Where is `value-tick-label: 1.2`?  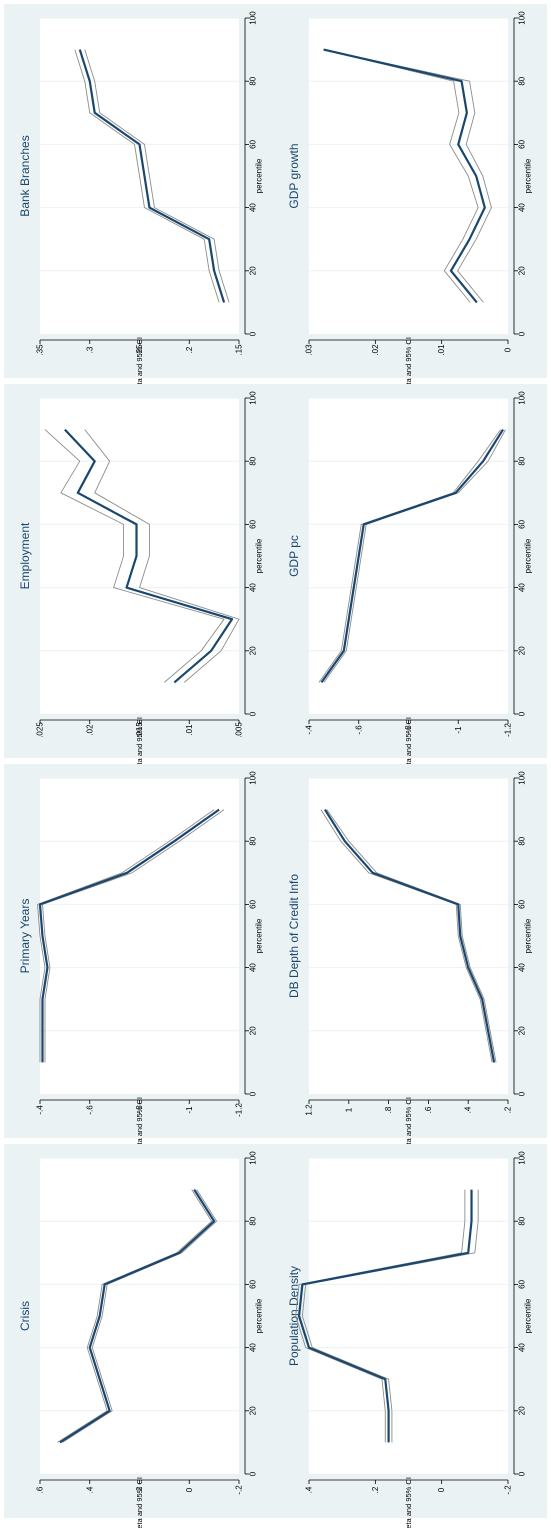
value-tick-label: 1.2 is located at coordinates (309, 1110).